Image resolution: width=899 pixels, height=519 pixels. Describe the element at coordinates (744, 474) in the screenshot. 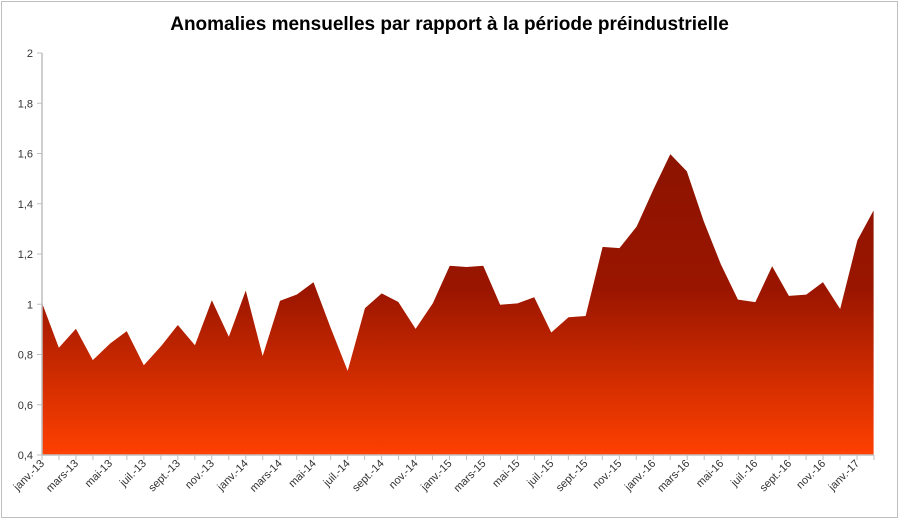

I see `x-tick-label: juil.-16` at that location.